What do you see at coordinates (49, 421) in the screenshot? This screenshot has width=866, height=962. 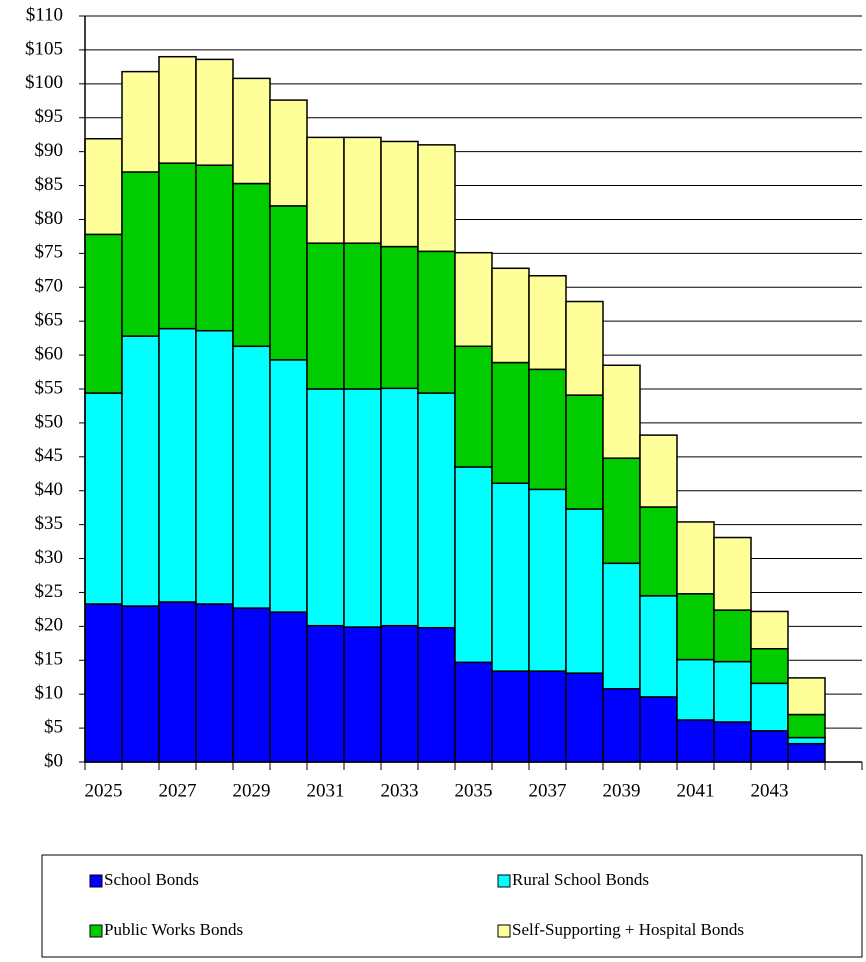 I see `y-tick-label: $50` at bounding box center [49, 421].